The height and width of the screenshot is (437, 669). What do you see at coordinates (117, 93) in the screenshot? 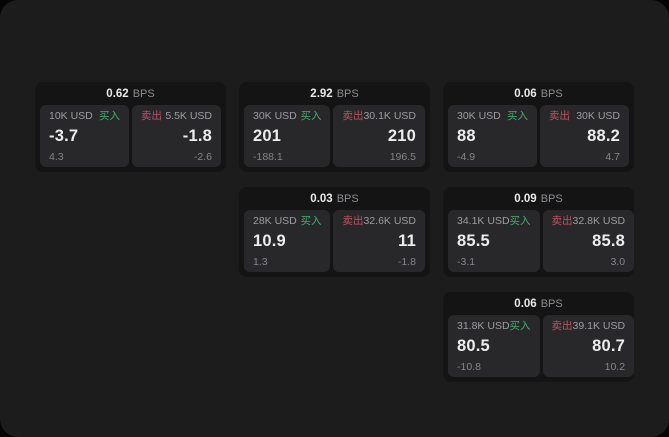
I see `spread-value: 0.62` at bounding box center [117, 93].